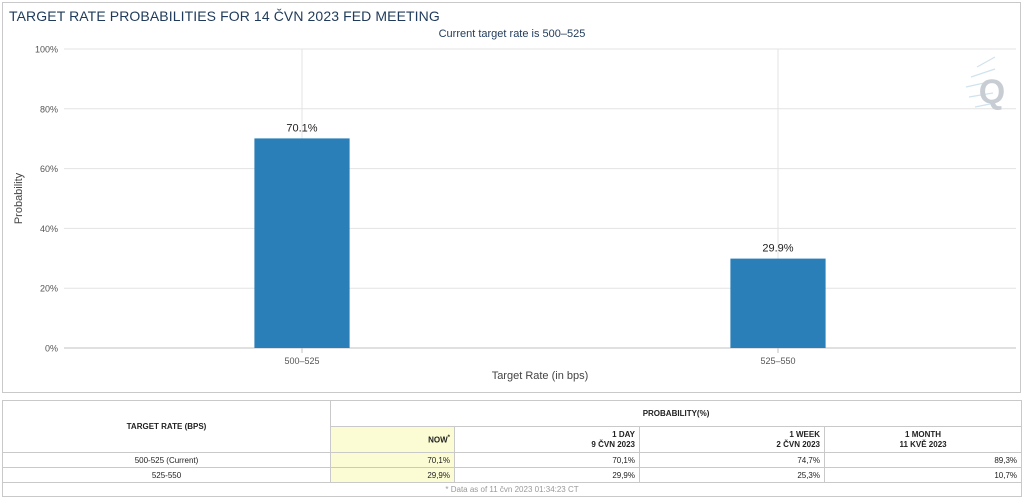 This screenshot has height=503, width=1024. I want to click on value-cell: 74,7%, so click(732, 460).